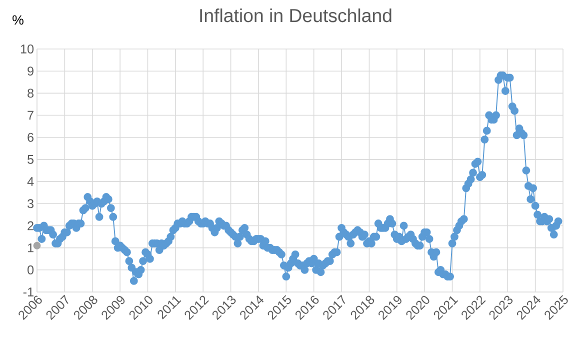 The image size is (575, 343). What do you see at coordinates (27, 49) in the screenshot?
I see `y-tick-label: 10` at bounding box center [27, 49].